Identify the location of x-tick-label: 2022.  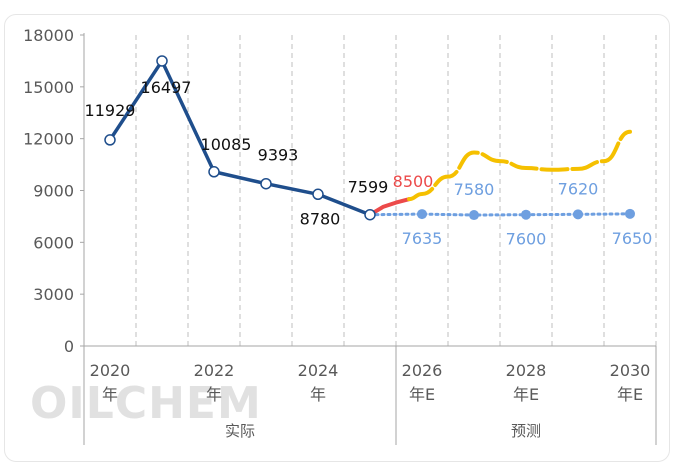
(214, 370).